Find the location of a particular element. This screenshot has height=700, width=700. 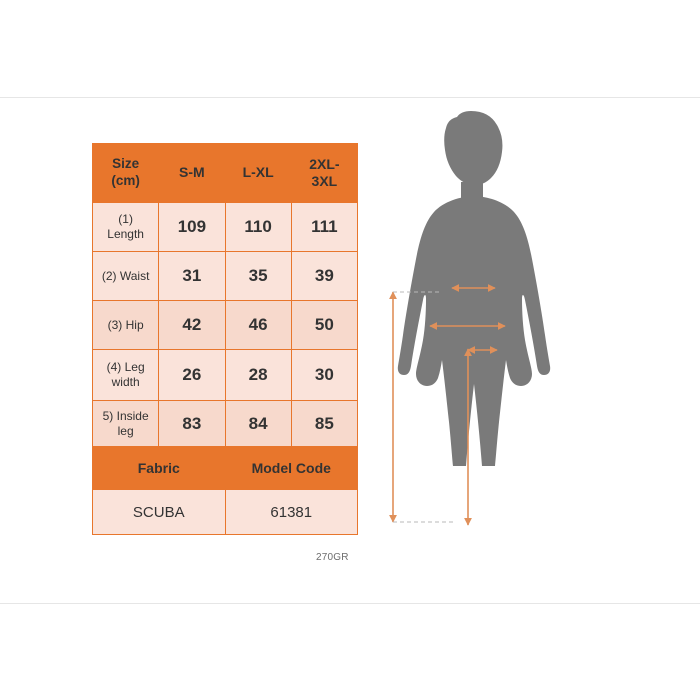

column-header-2xl-3xl: 2XL- 3XL is located at coordinates (324, 173).